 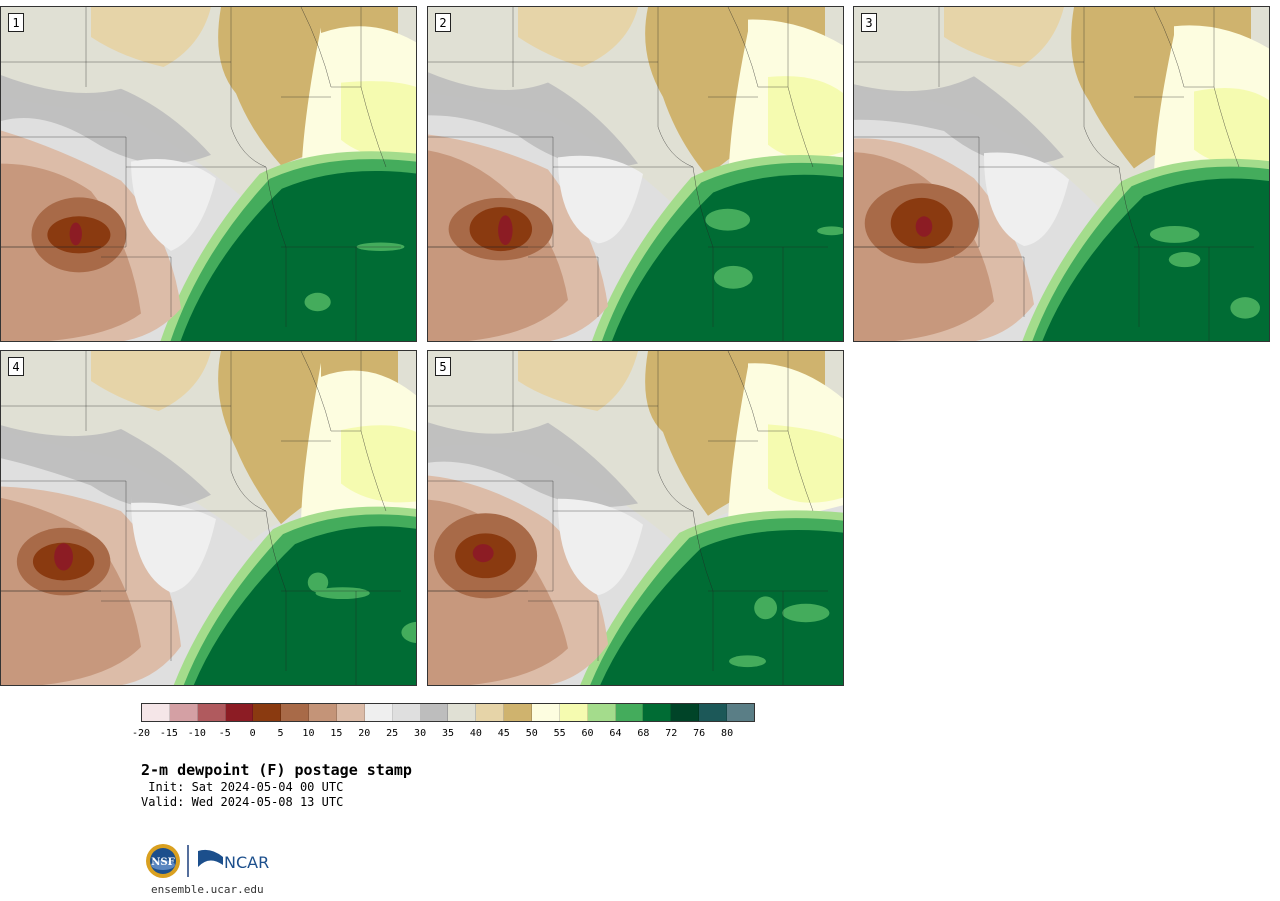 I want to click on map-panel-5: 5, so click(x=635, y=518).